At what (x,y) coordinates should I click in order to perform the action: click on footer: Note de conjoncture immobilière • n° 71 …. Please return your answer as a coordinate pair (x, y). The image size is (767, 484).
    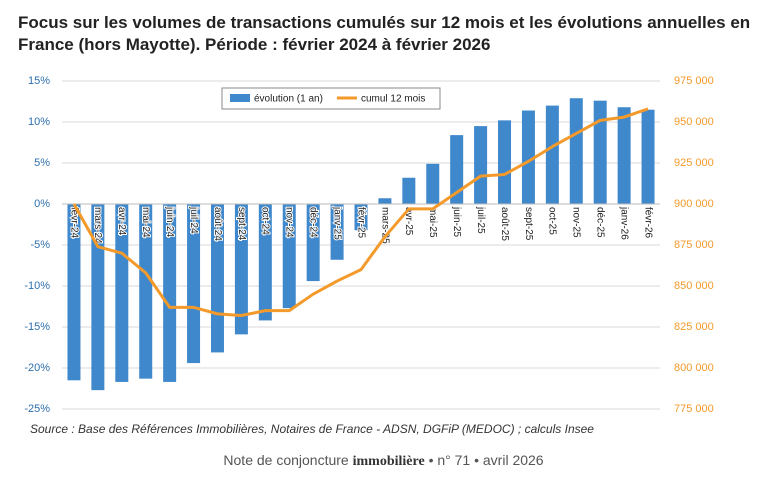
    Looking at the image, I should click on (383, 461).